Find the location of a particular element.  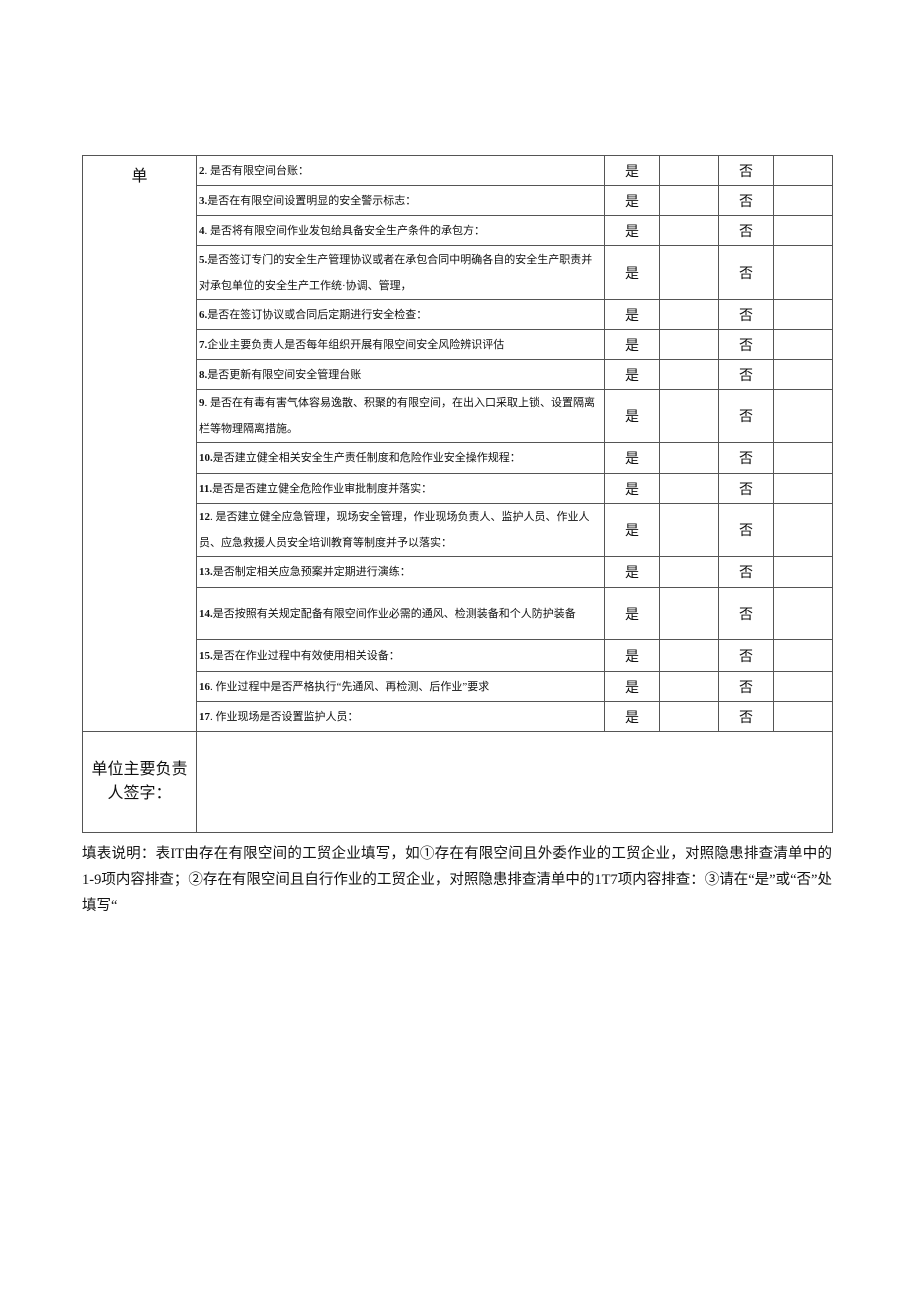

checklist-row: 10.是否建立健全相关安全生产责任制度和危险作业安全操作规程： 是 否 is located at coordinates (458, 458).